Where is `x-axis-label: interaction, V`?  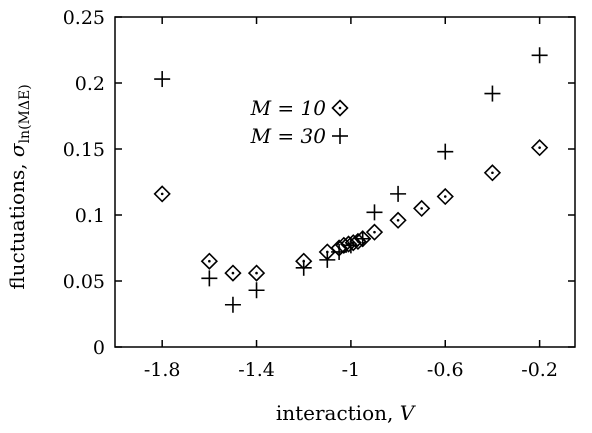 x-axis-label: interaction, V is located at coordinates (346, 413).